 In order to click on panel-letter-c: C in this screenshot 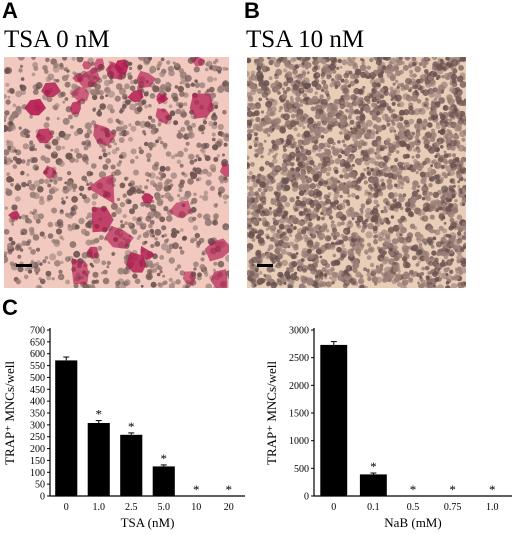, I will do `click(10, 307)`.